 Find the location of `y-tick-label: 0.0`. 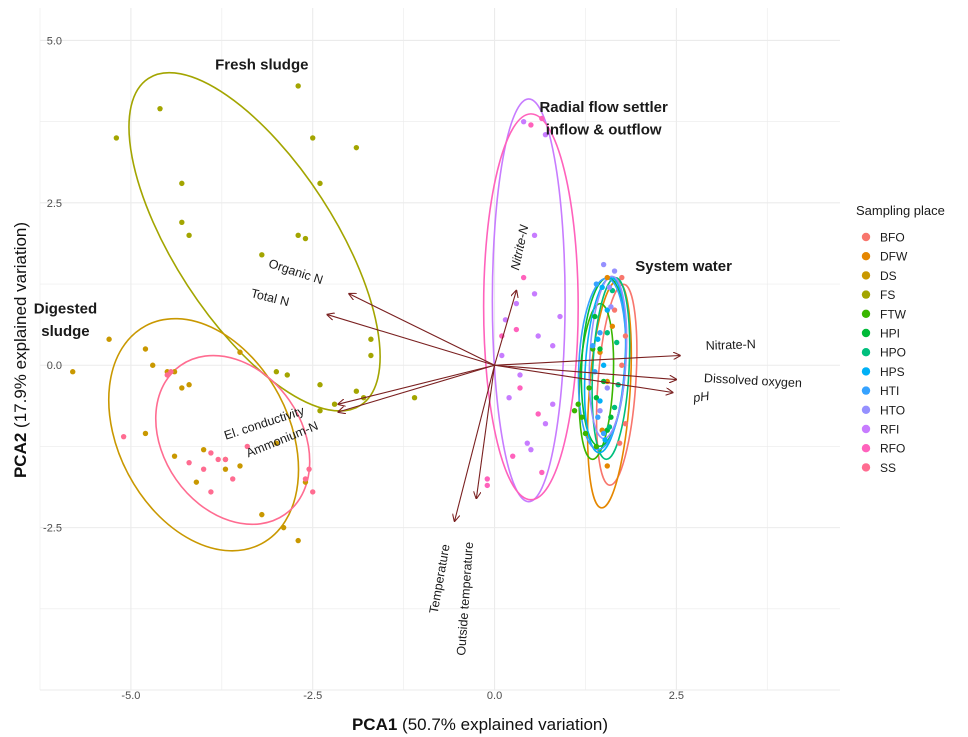

y-tick-label: 0.0 is located at coordinates (54, 366).